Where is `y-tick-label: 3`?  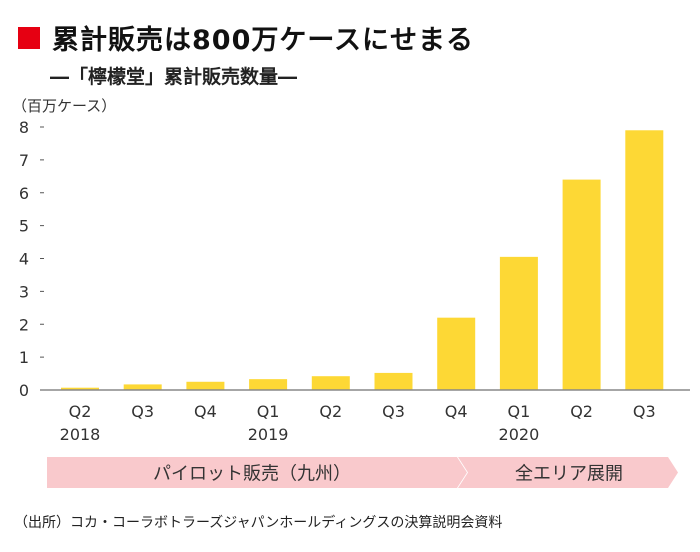
y-tick-label: 3 is located at coordinates (24, 291).